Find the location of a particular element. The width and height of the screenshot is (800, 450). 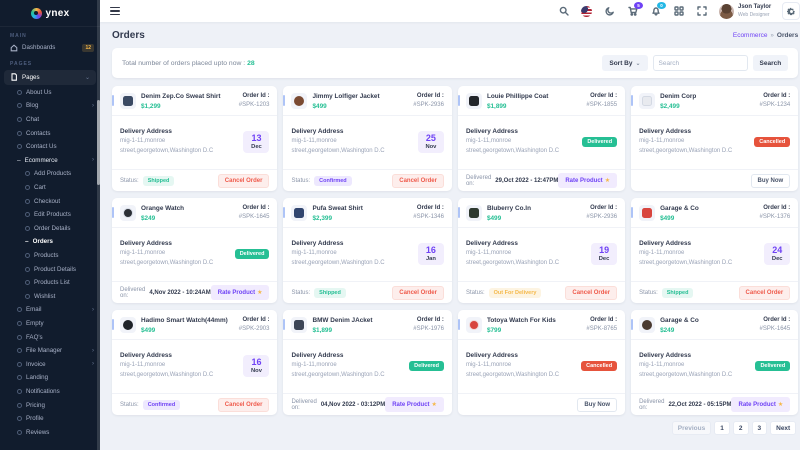

sidebar-item-product-details: Product Details is located at coordinates (50, 269).